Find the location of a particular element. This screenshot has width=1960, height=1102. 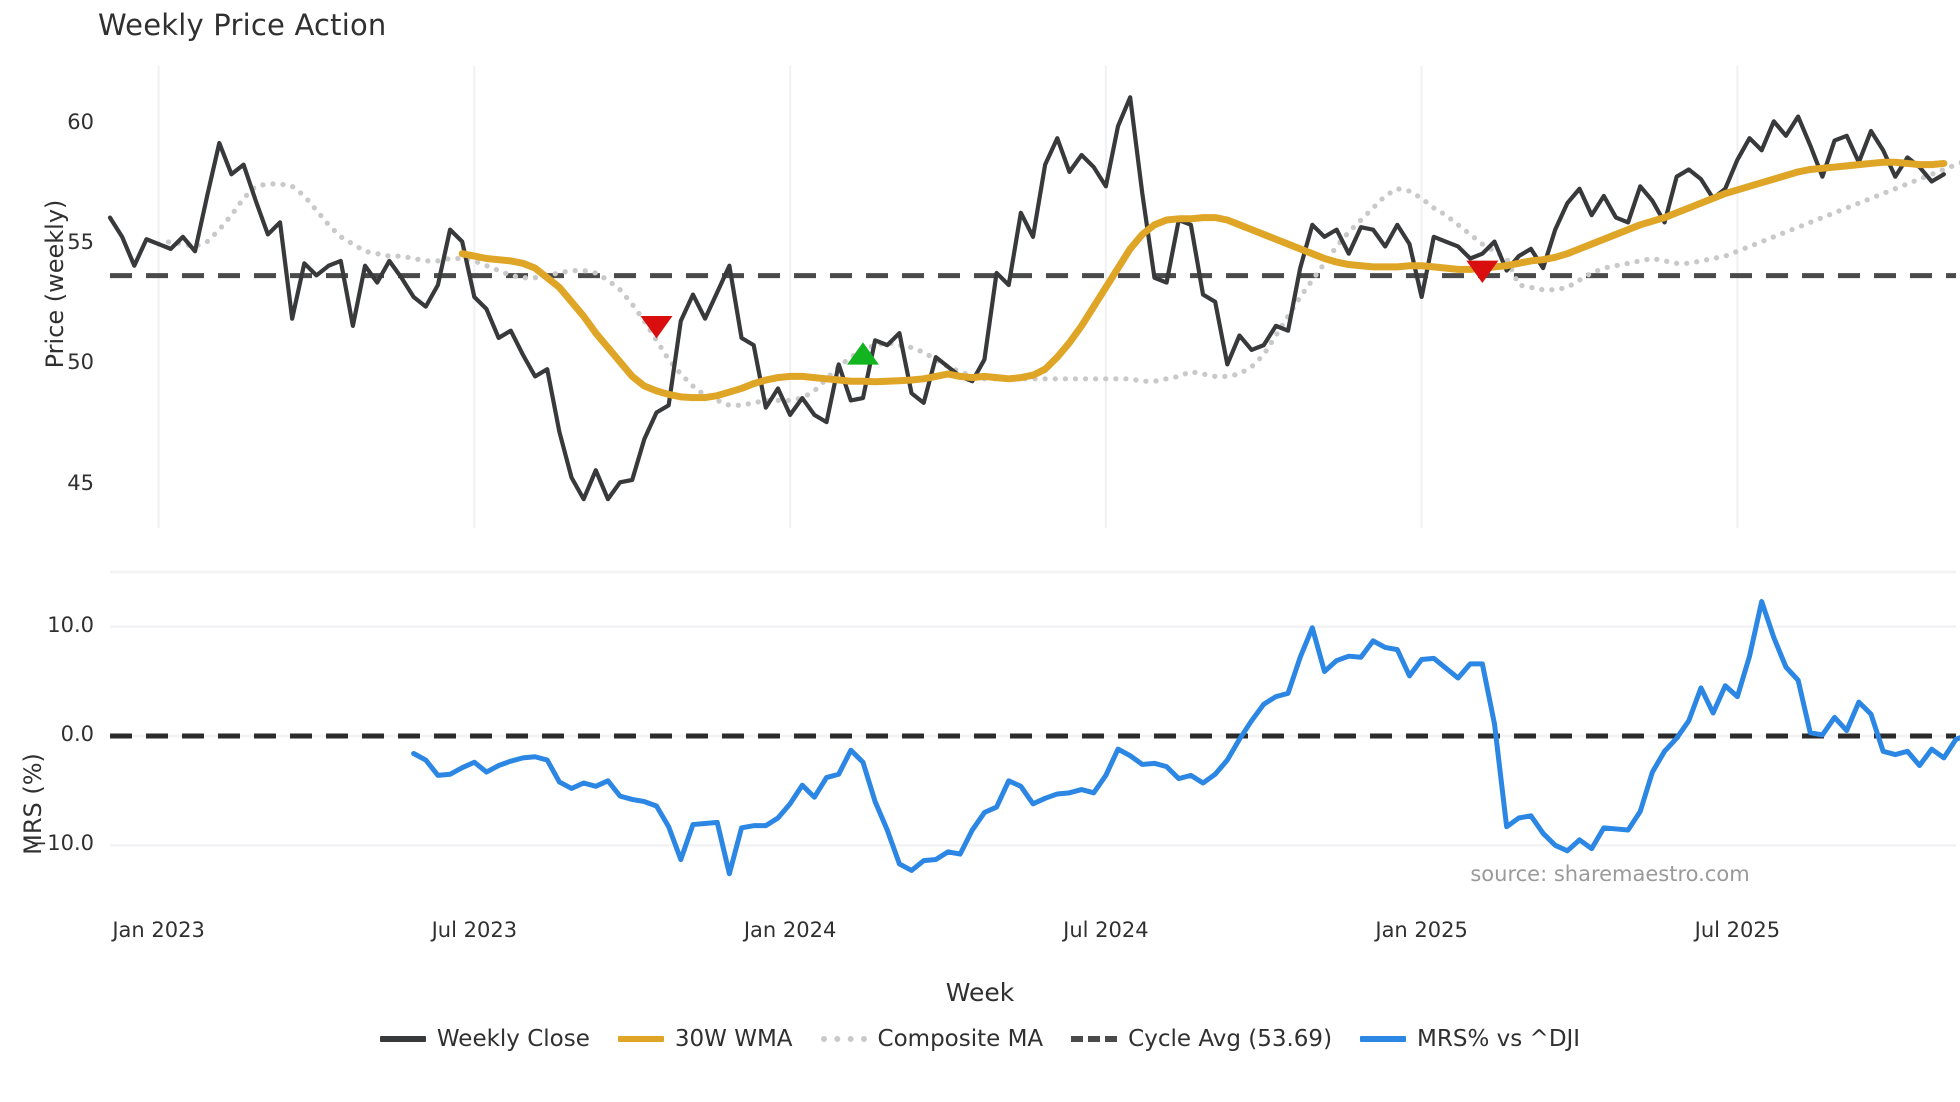

x-axis-label: Week is located at coordinates (980, 992).